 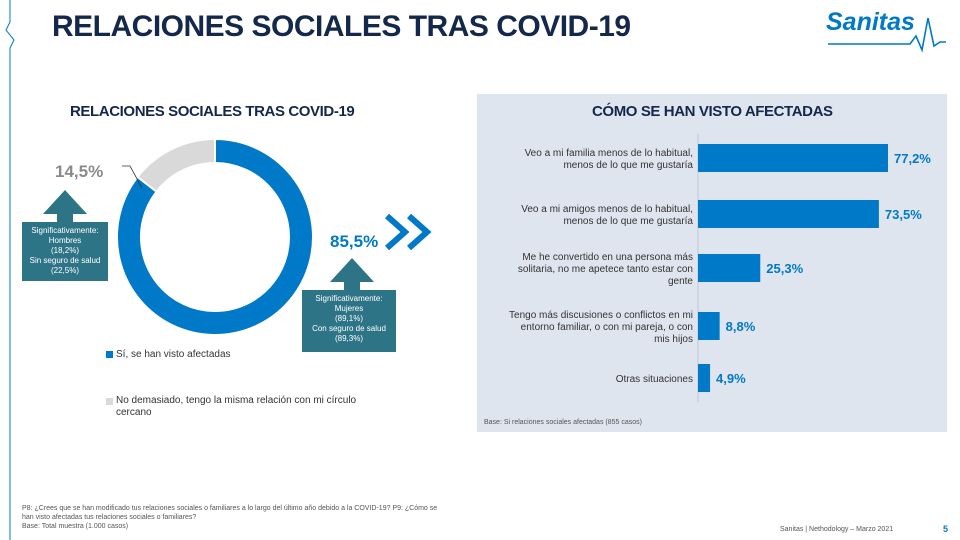 What do you see at coordinates (79, 171) in the screenshot?
I see `pct-not-affected: 14,5%` at bounding box center [79, 171].